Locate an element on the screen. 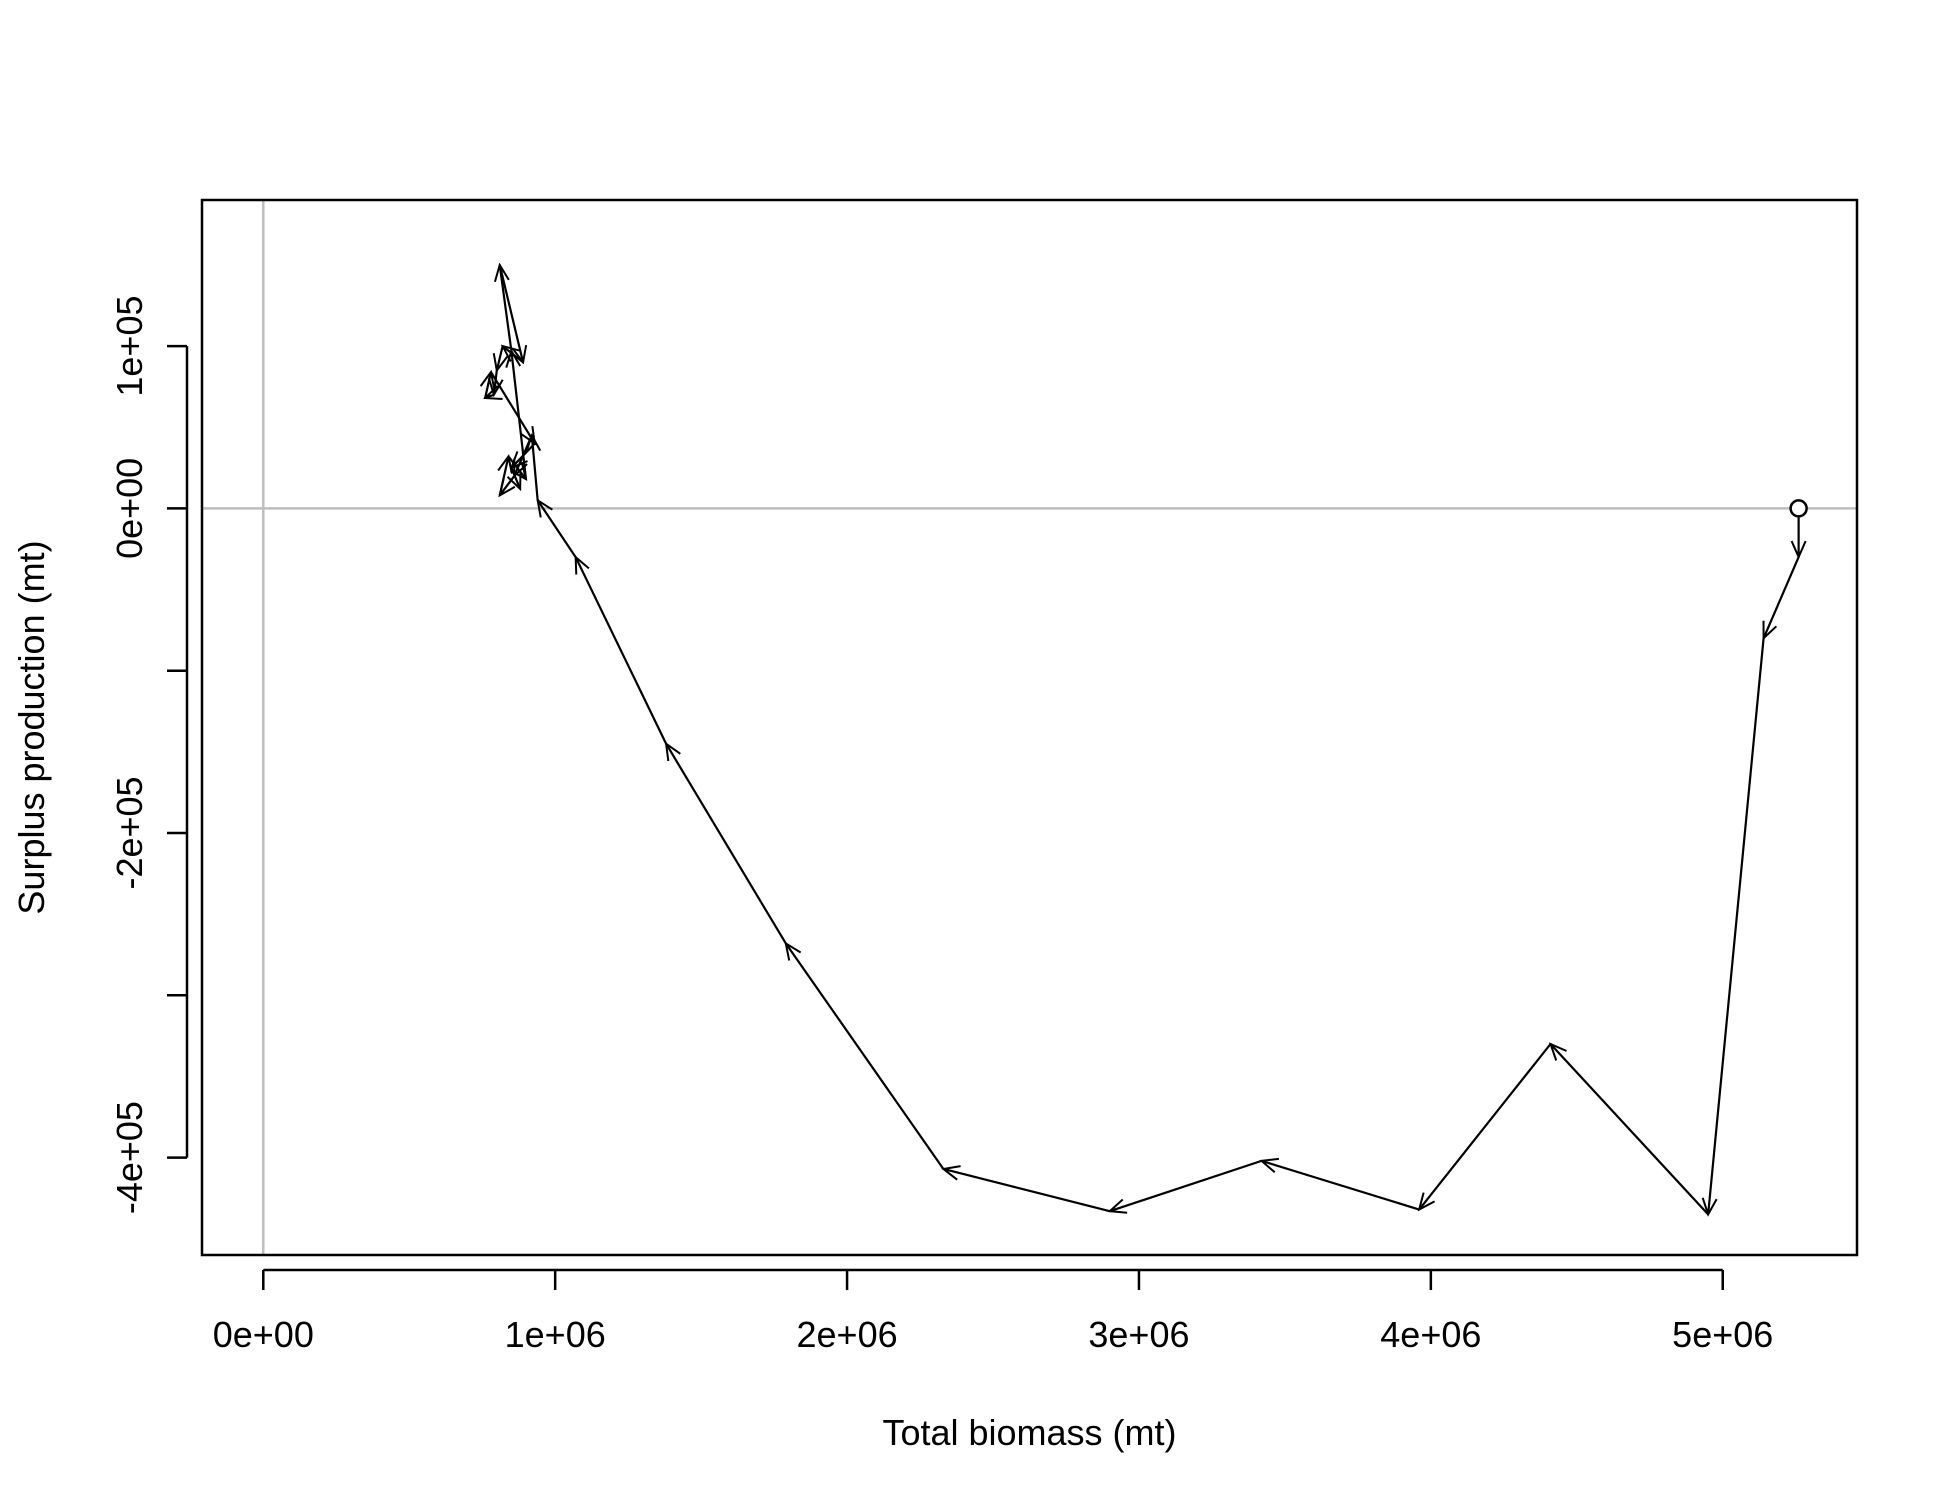 This screenshot has width=1950, height=1500. x-tick-label: 3e+06 is located at coordinates (1138, 1334).